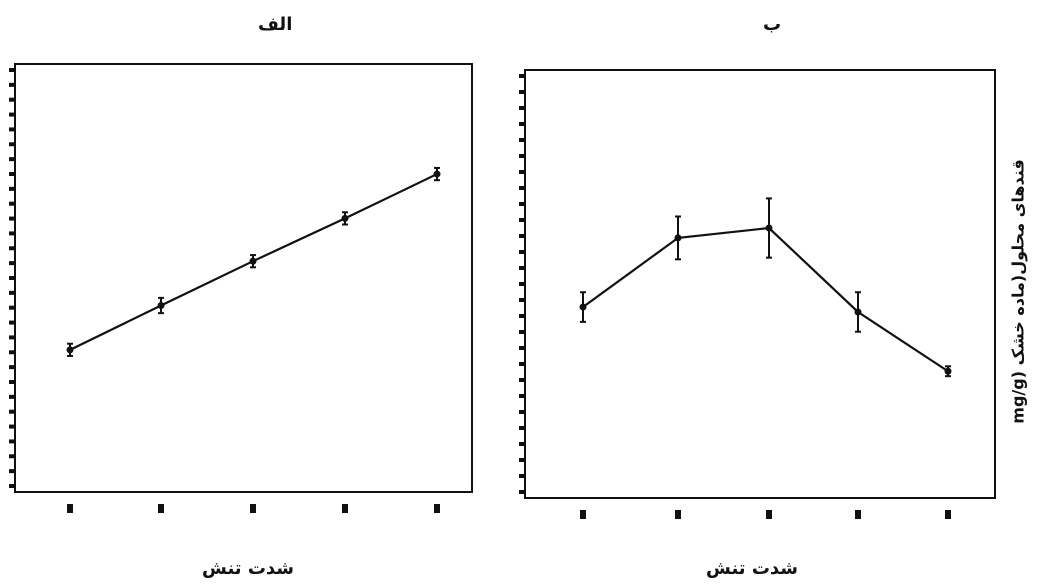 The image size is (1037, 588). I want to click on panel-a-x-axis-label: شدت تنش, so click(248, 568).